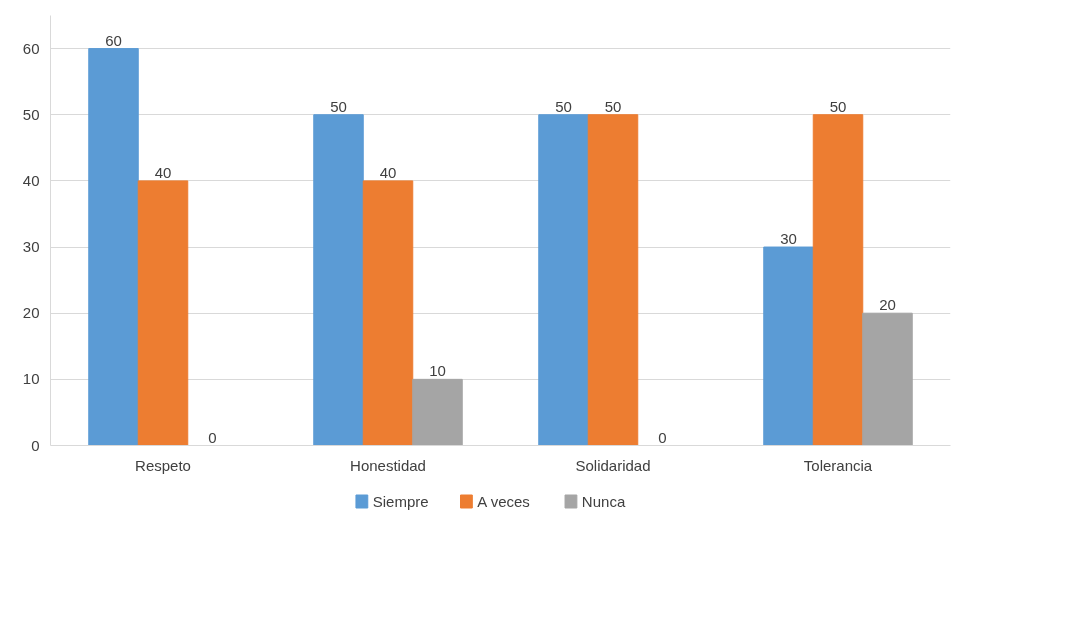  Describe the element at coordinates (788, 239) in the screenshot. I see `data-label: 30` at that location.